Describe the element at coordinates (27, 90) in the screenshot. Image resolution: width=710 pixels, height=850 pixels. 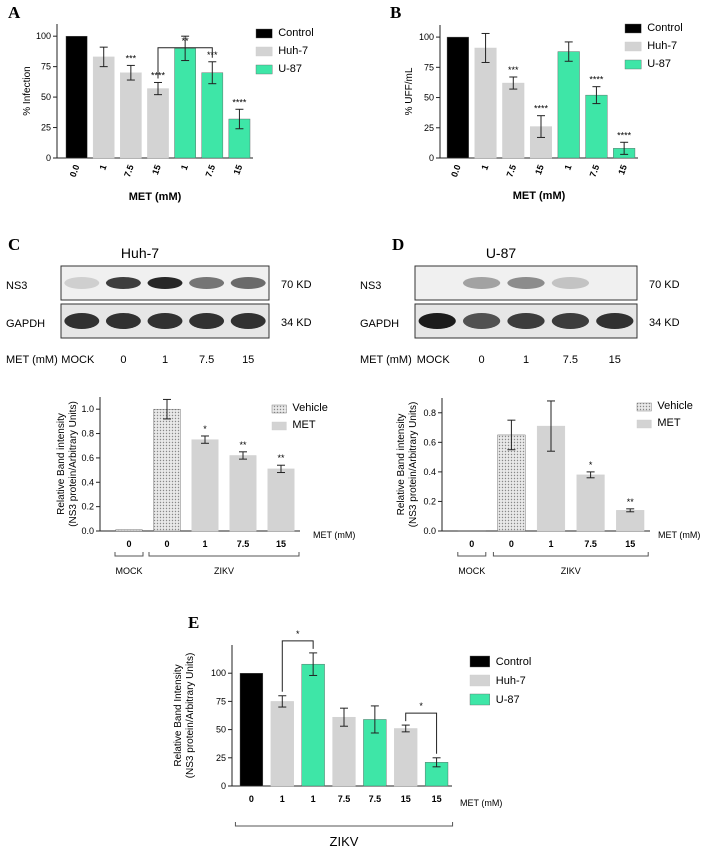
I see `y-axis-title: % Infection` at that location.